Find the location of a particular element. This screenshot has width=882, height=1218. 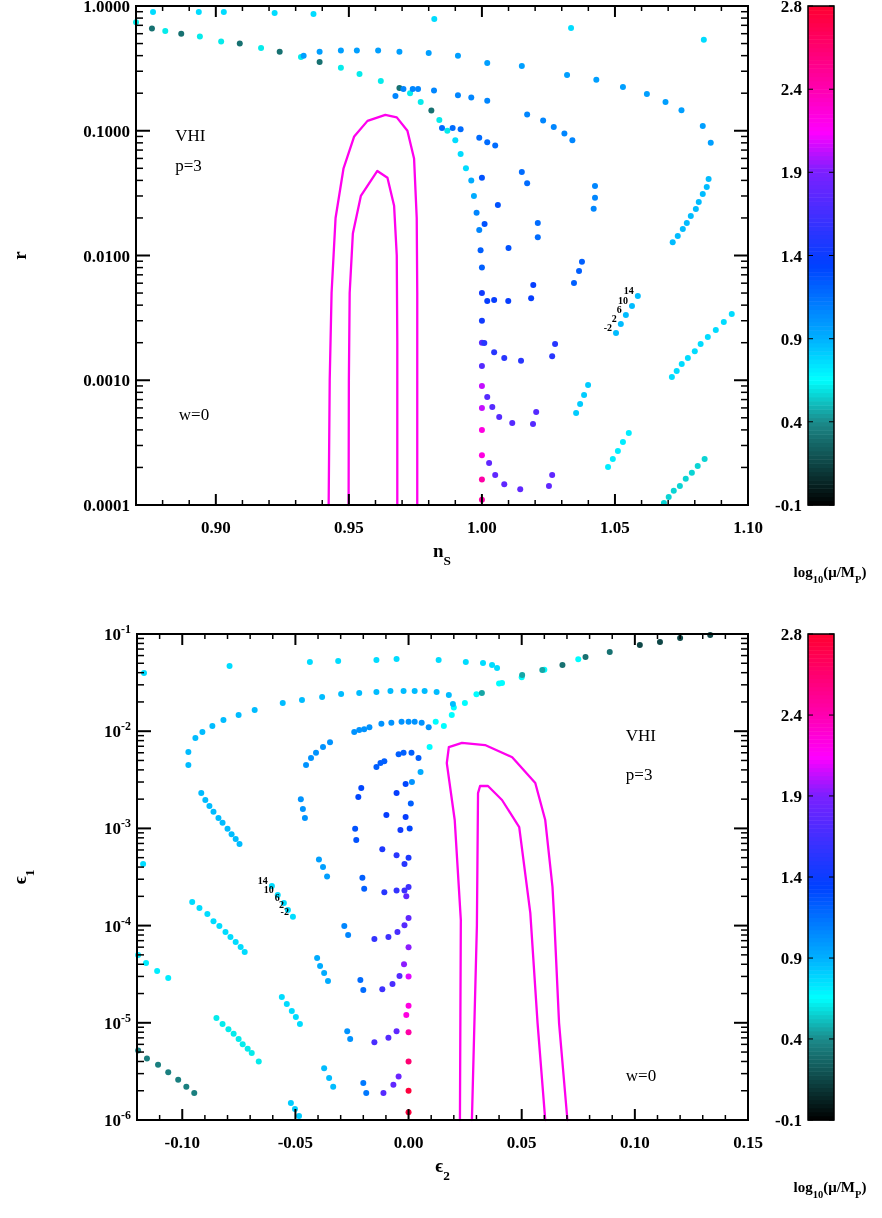

x-tick-label: 0.15 is located at coordinates (748, 1142).